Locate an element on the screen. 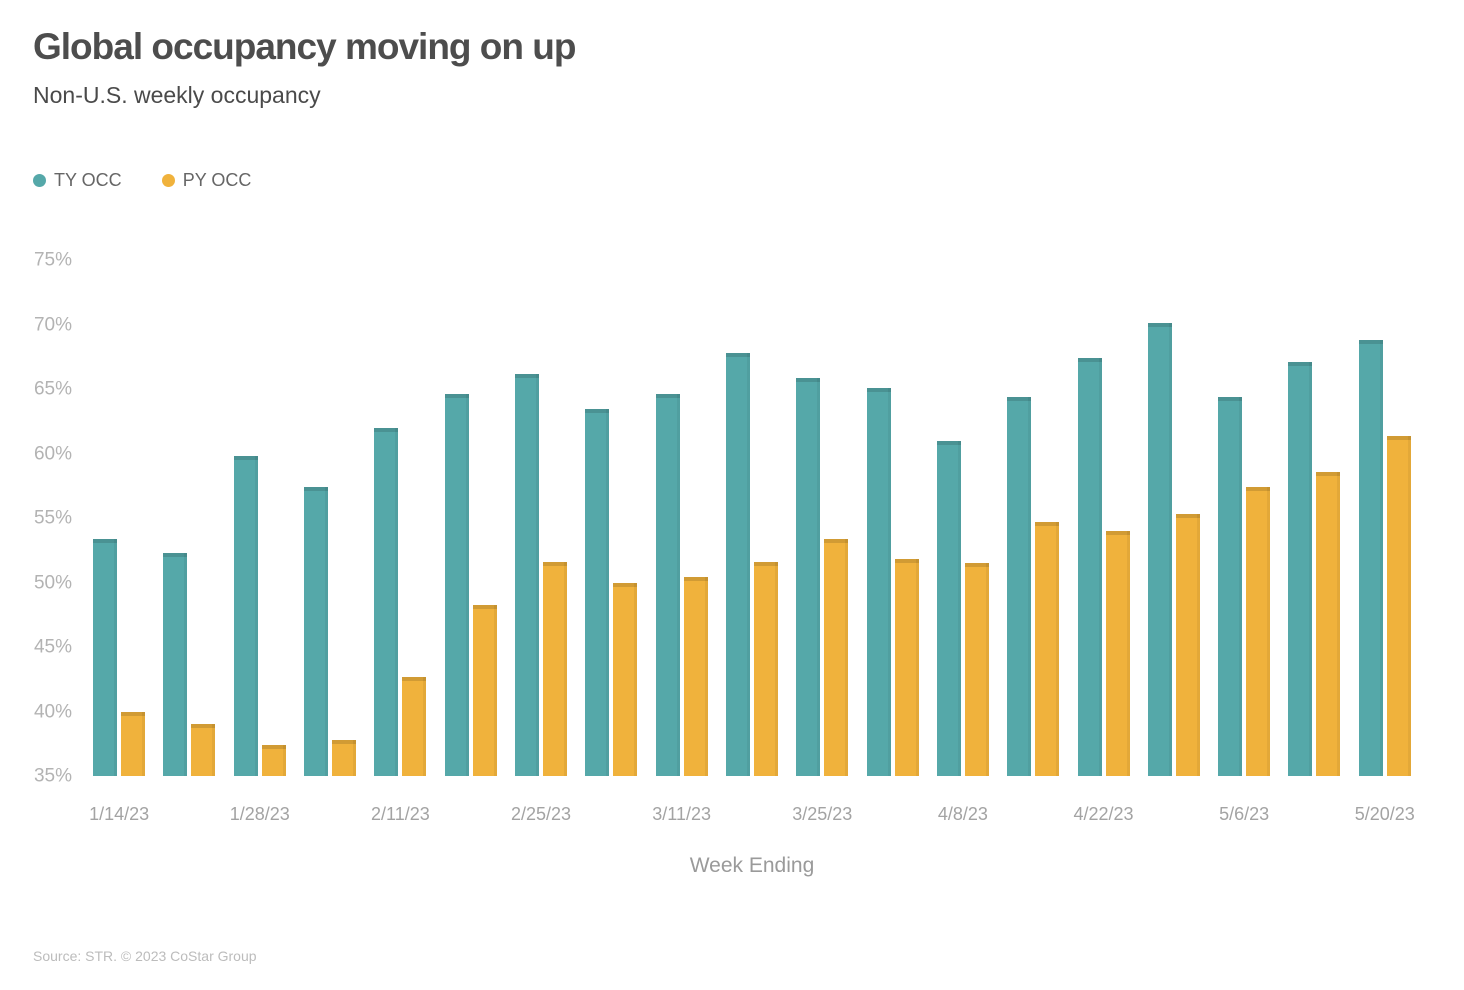 This screenshot has width=1464, height=990. x-tick-label: 1/14/23 is located at coordinates (119, 814).